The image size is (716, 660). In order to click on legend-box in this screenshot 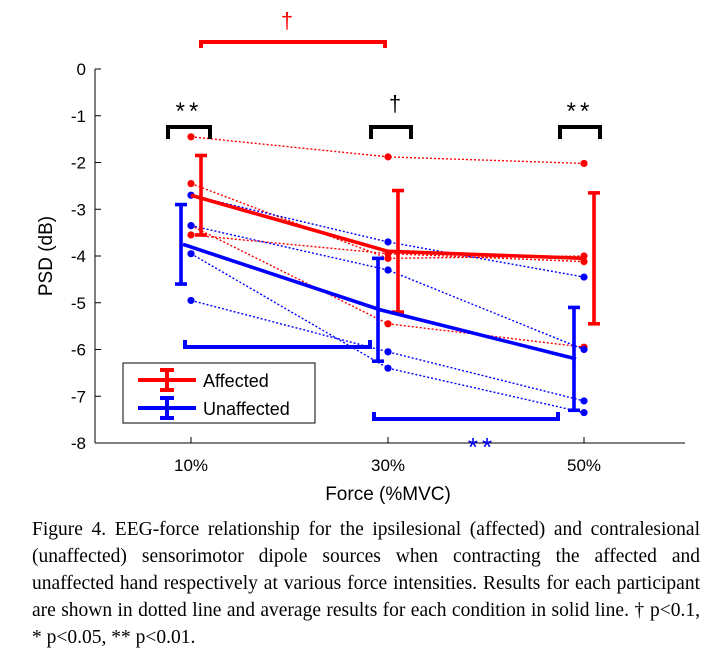, I will do `click(219, 393)`.